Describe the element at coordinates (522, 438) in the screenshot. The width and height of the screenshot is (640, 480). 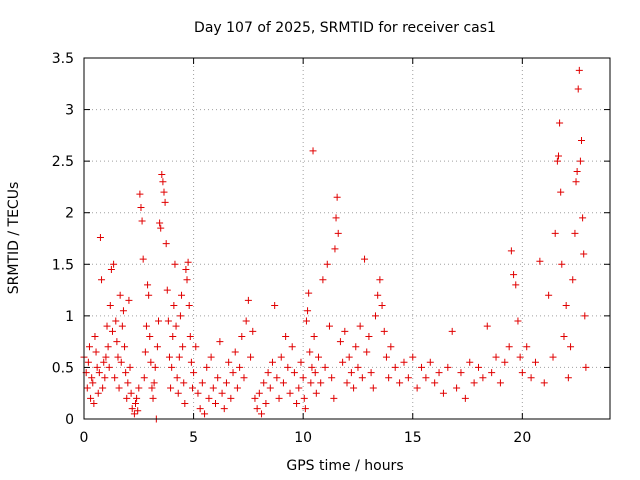
I see `x-tick-label: 20` at that location.